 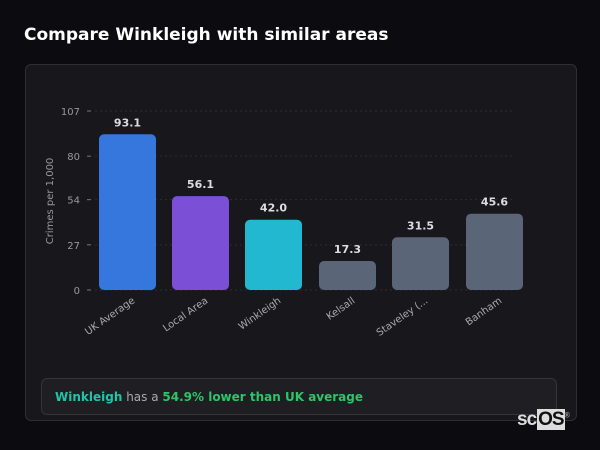 I want to click on callout-text: has a, so click(x=142, y=397).